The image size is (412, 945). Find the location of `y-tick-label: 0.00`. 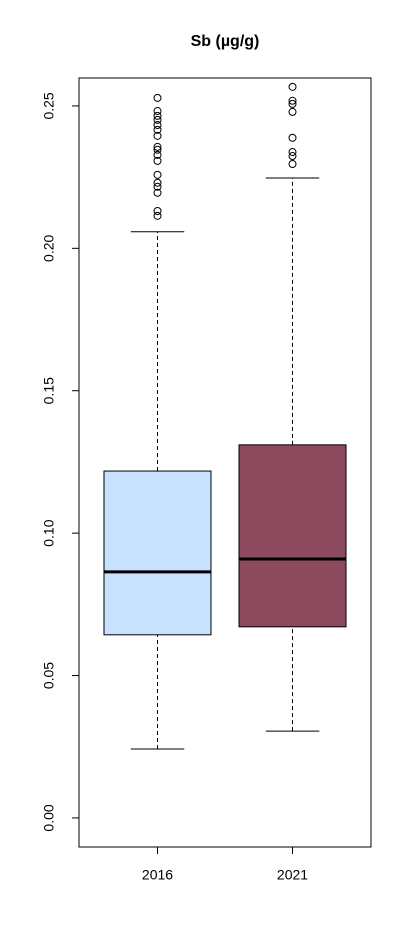

y-tick-label: 0.00 is located at coordinates (49, 817).